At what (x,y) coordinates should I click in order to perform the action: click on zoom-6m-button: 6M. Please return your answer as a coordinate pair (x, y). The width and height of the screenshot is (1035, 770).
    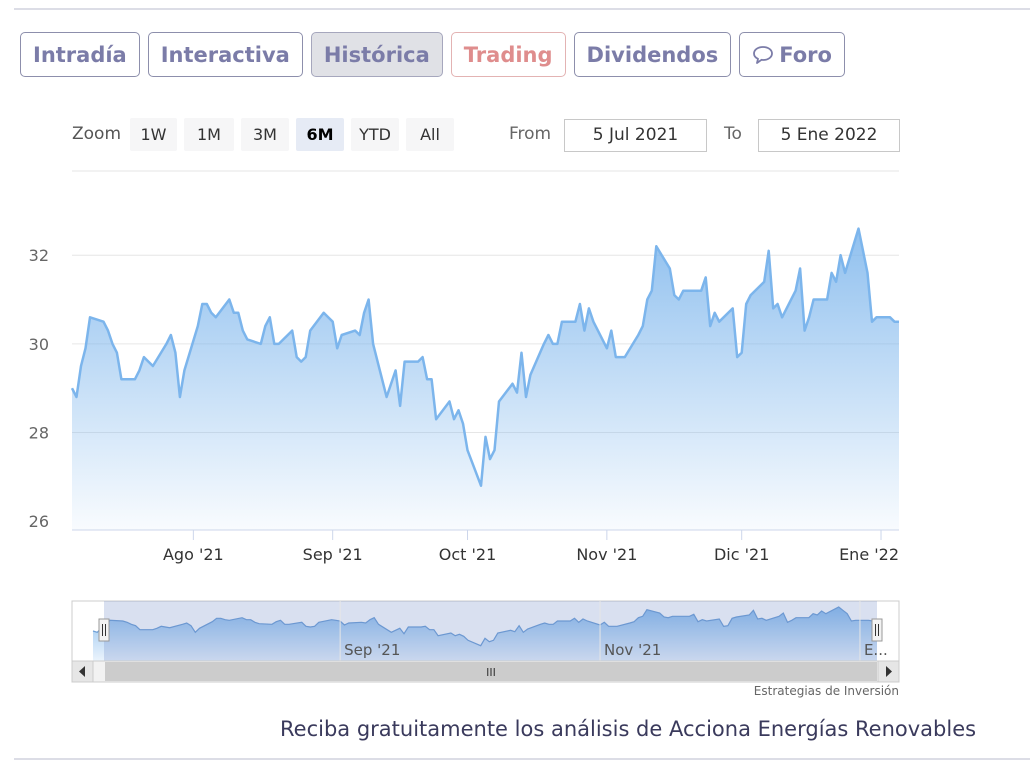
    Looking at the image, I should click on (320, 134).